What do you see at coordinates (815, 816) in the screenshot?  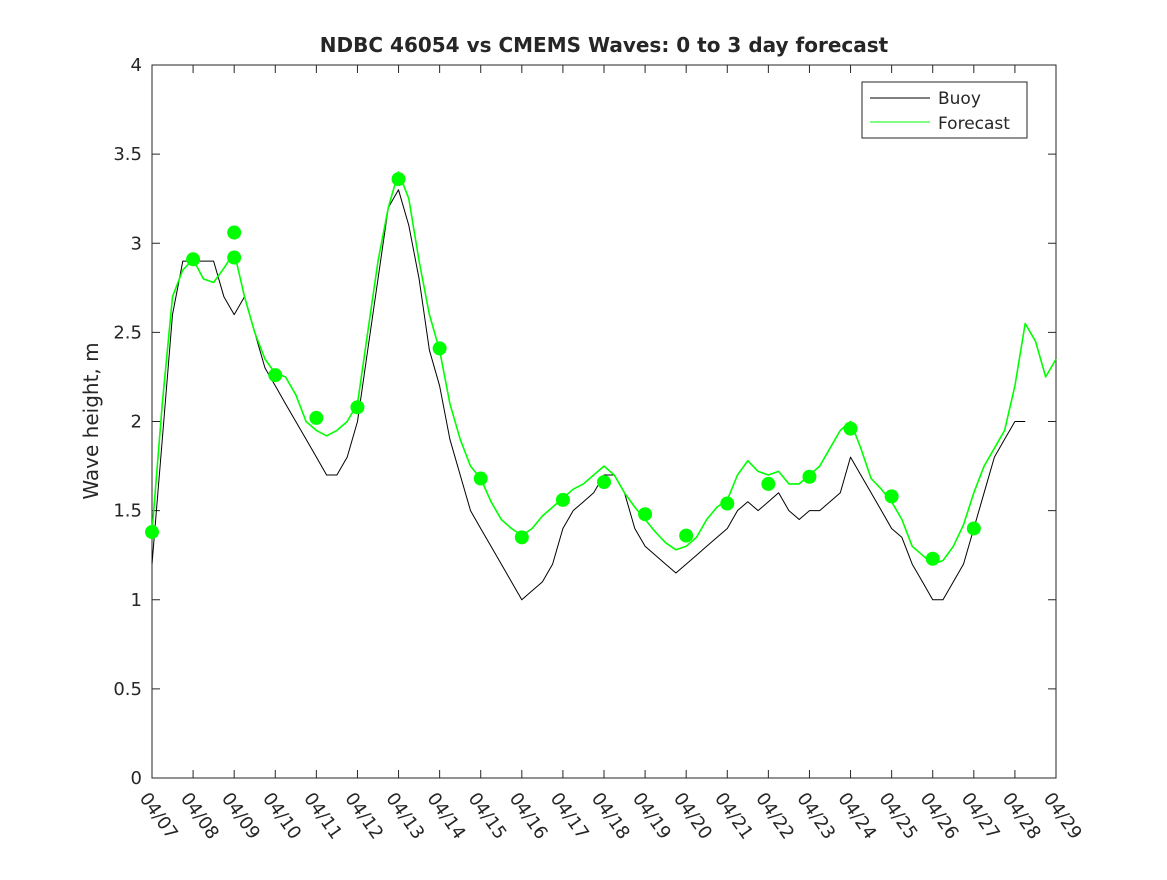 I see `x-tick-label: 04/23` at bounding box center [815, 816].